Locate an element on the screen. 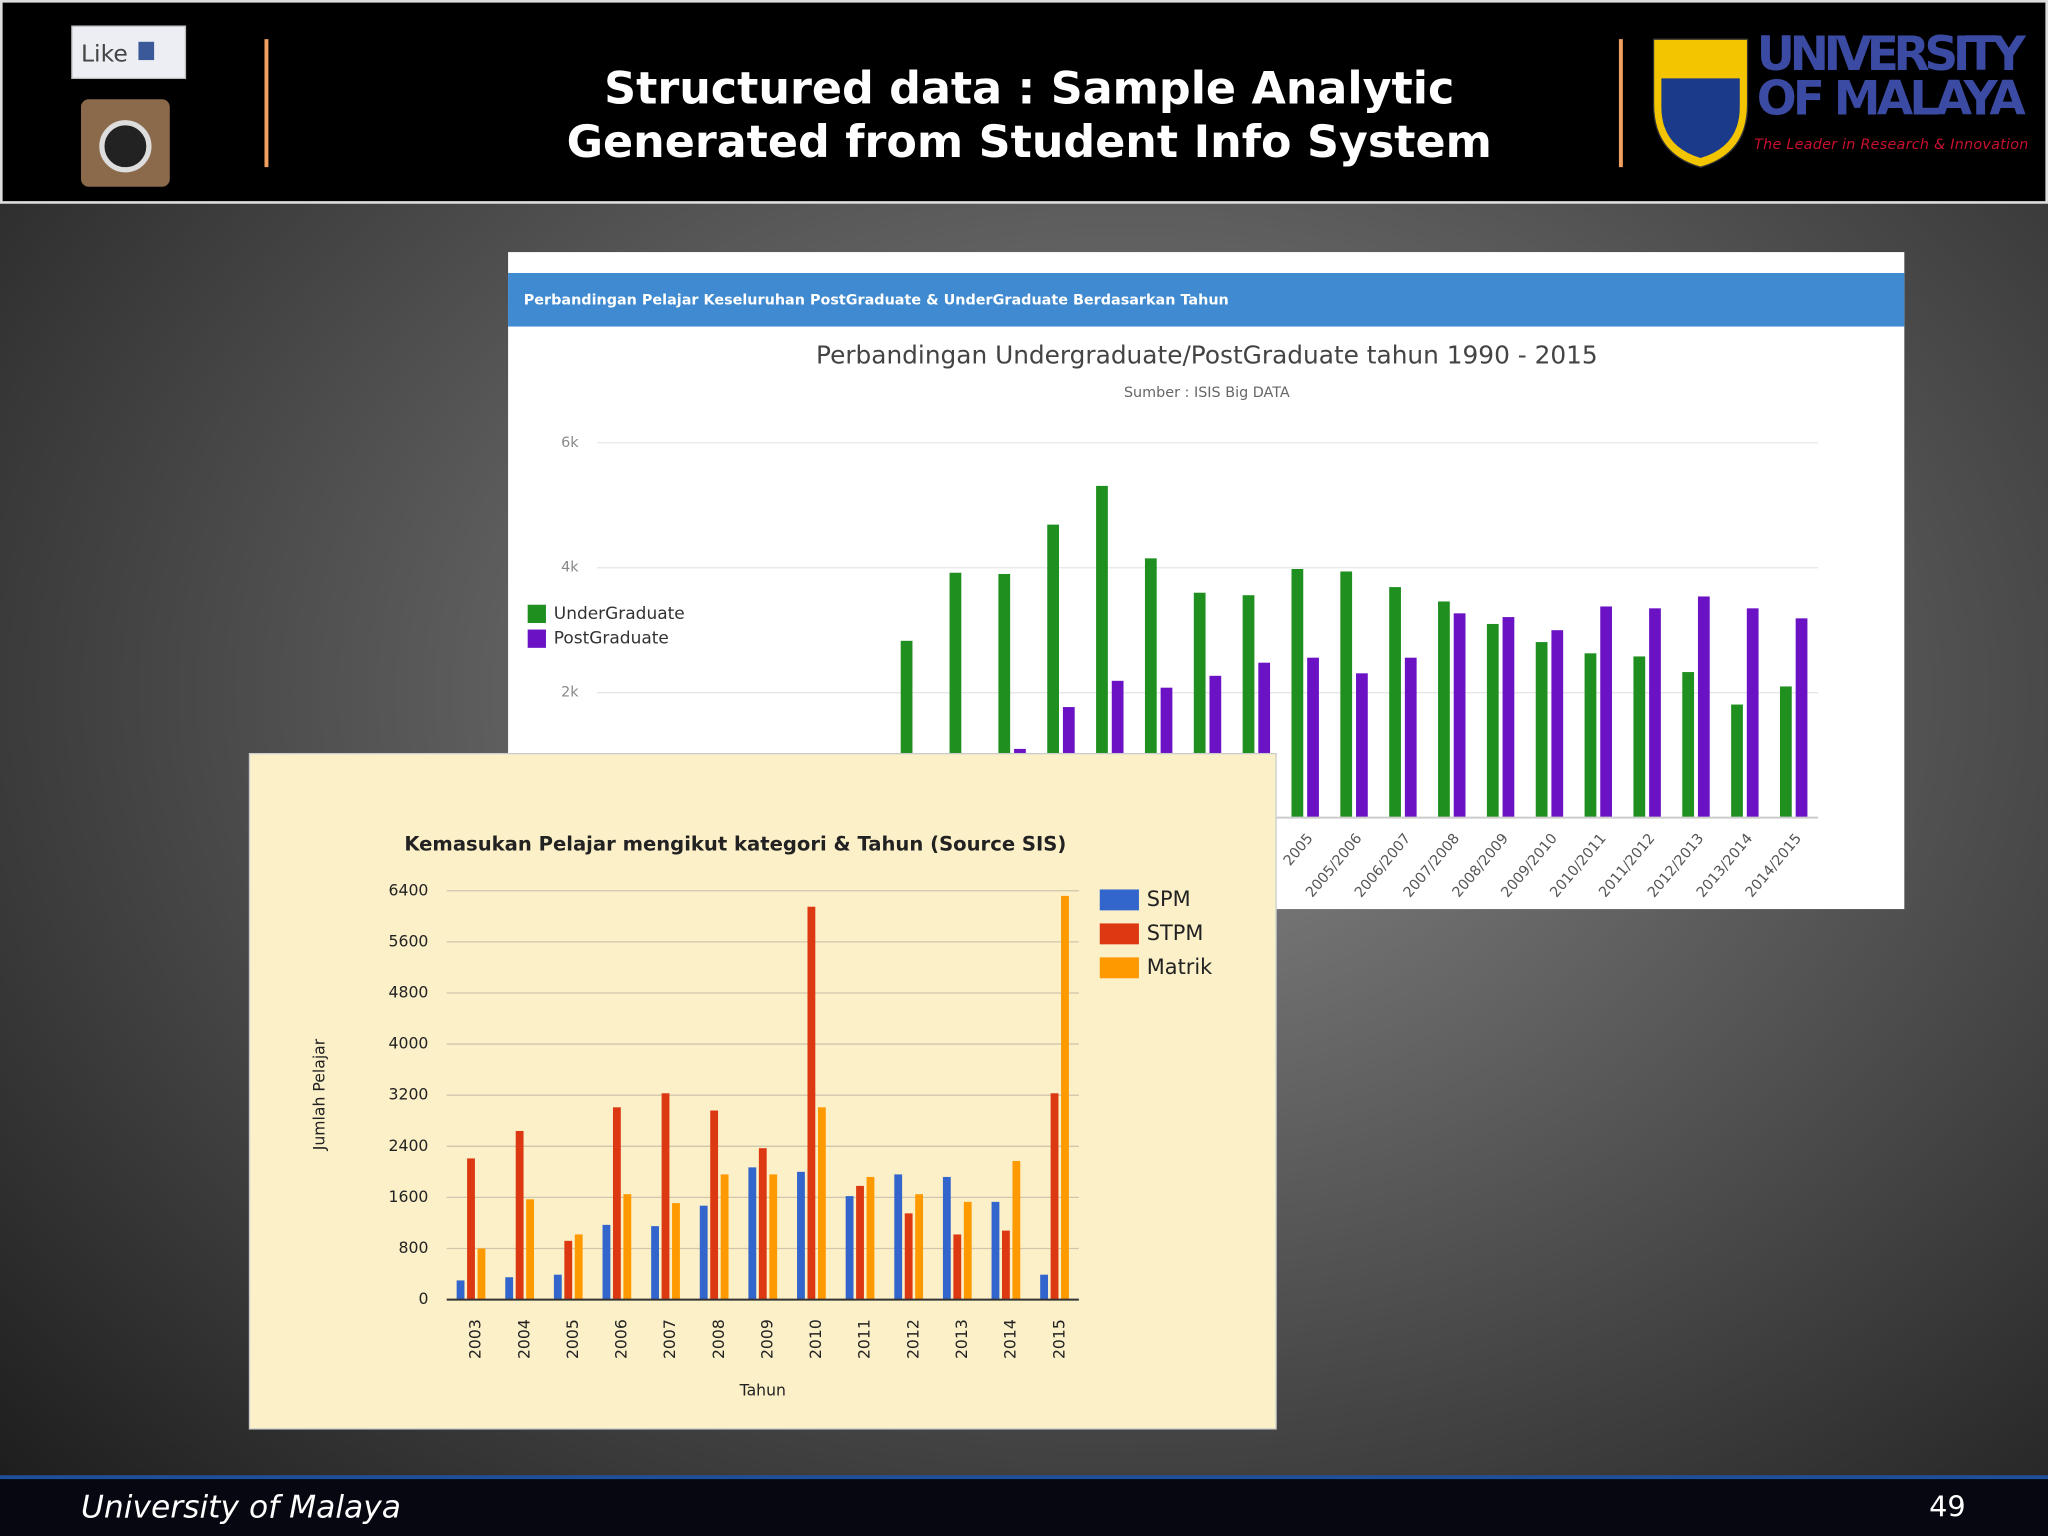  x-tick-label: 2012 is located at coordinates (912, 1339).